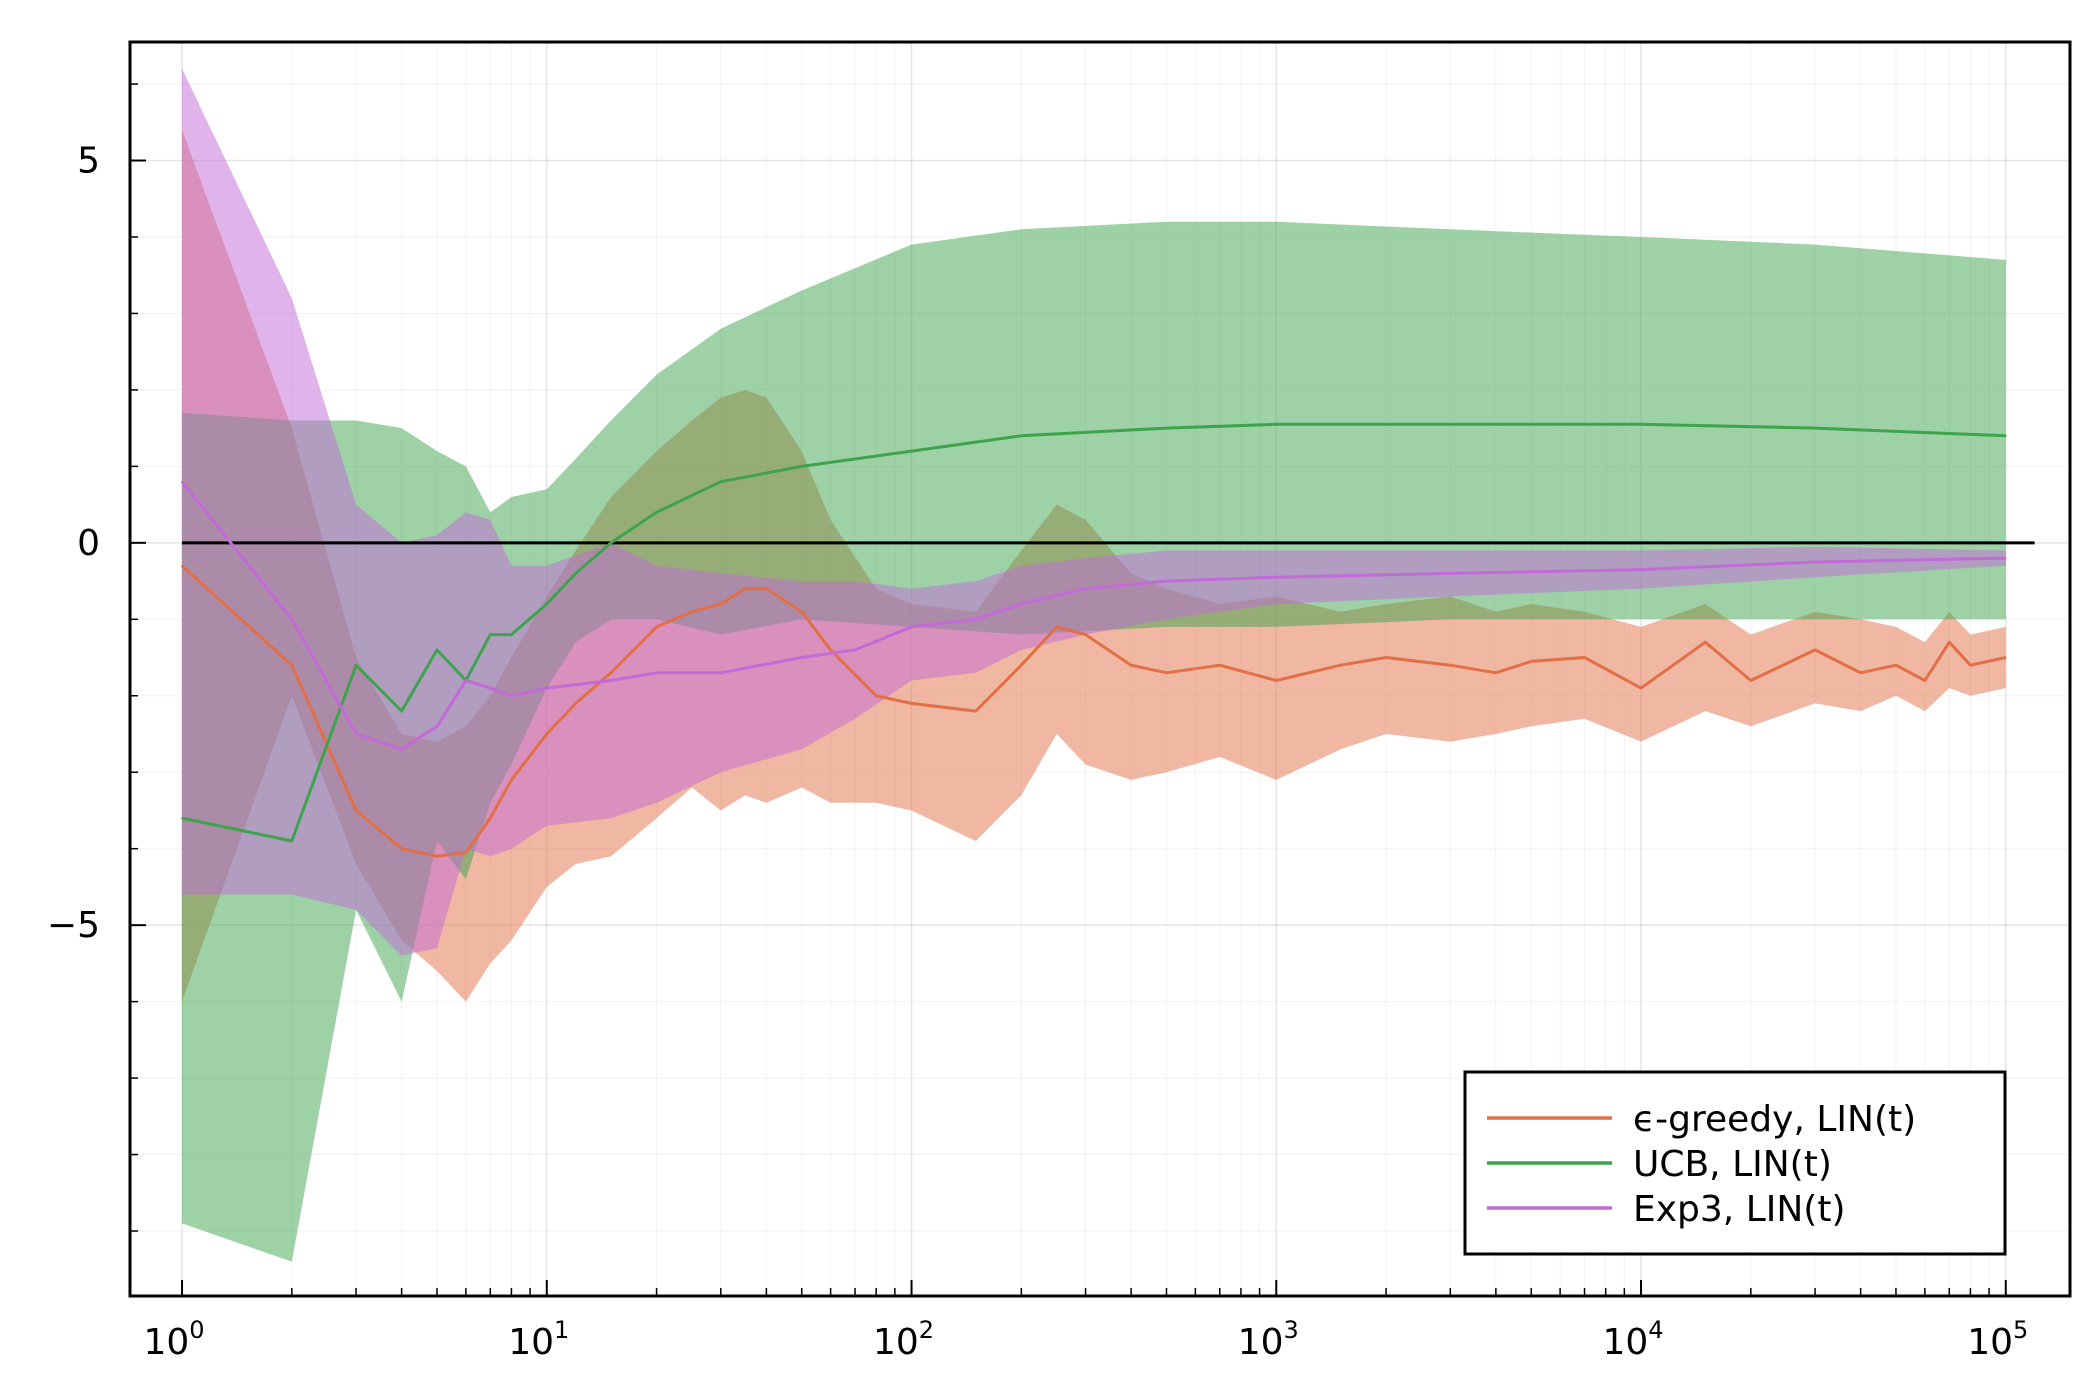  I want to click on x-tick-label: 10², so click(903, 1339).